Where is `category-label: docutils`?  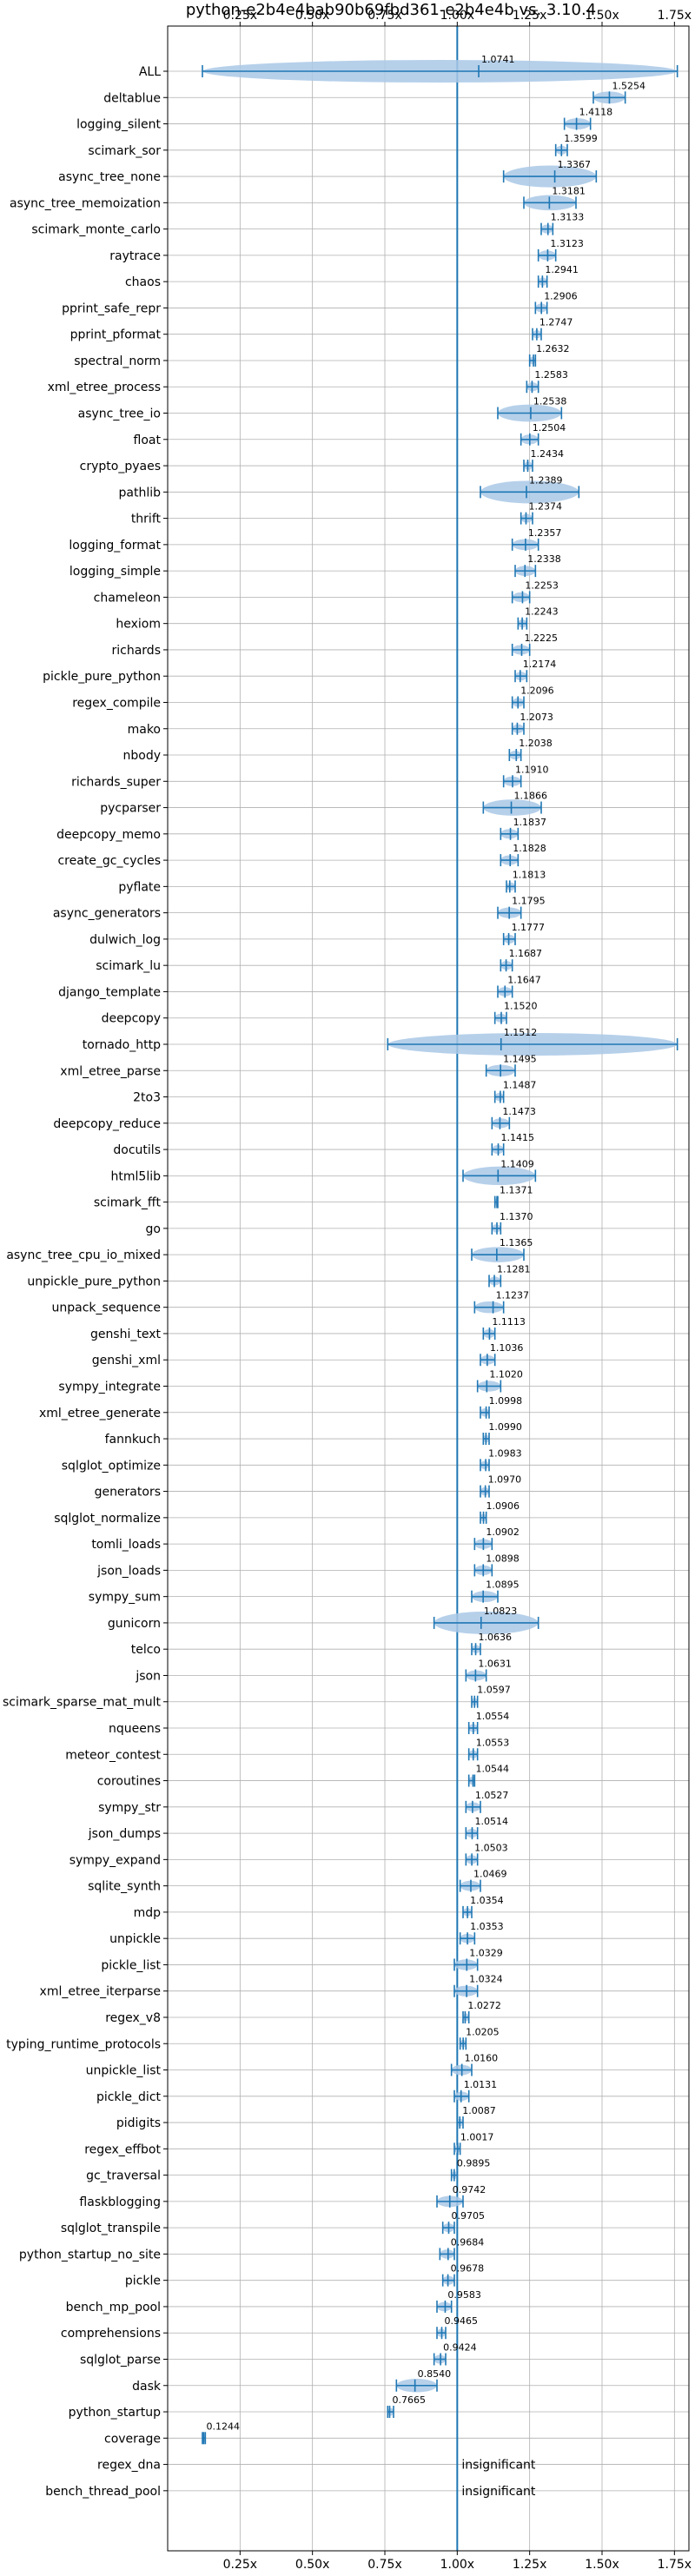 category-label: docutils is located at coordinates (137, 1150).